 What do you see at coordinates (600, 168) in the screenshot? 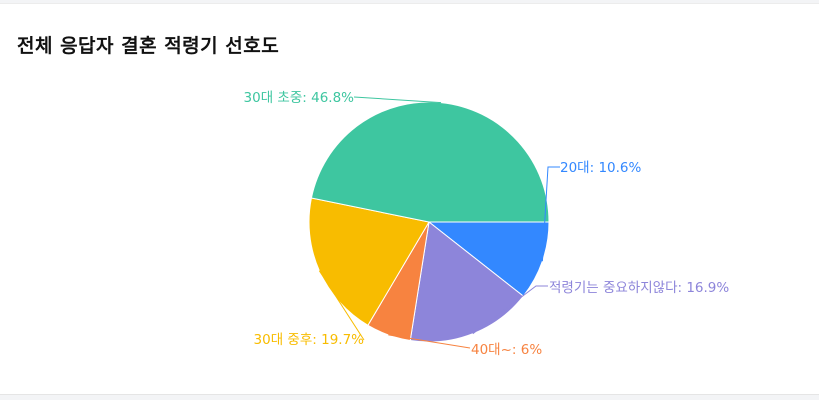
I see `slice-label: 20대: 10.6%` at bounding box center [600, 168].